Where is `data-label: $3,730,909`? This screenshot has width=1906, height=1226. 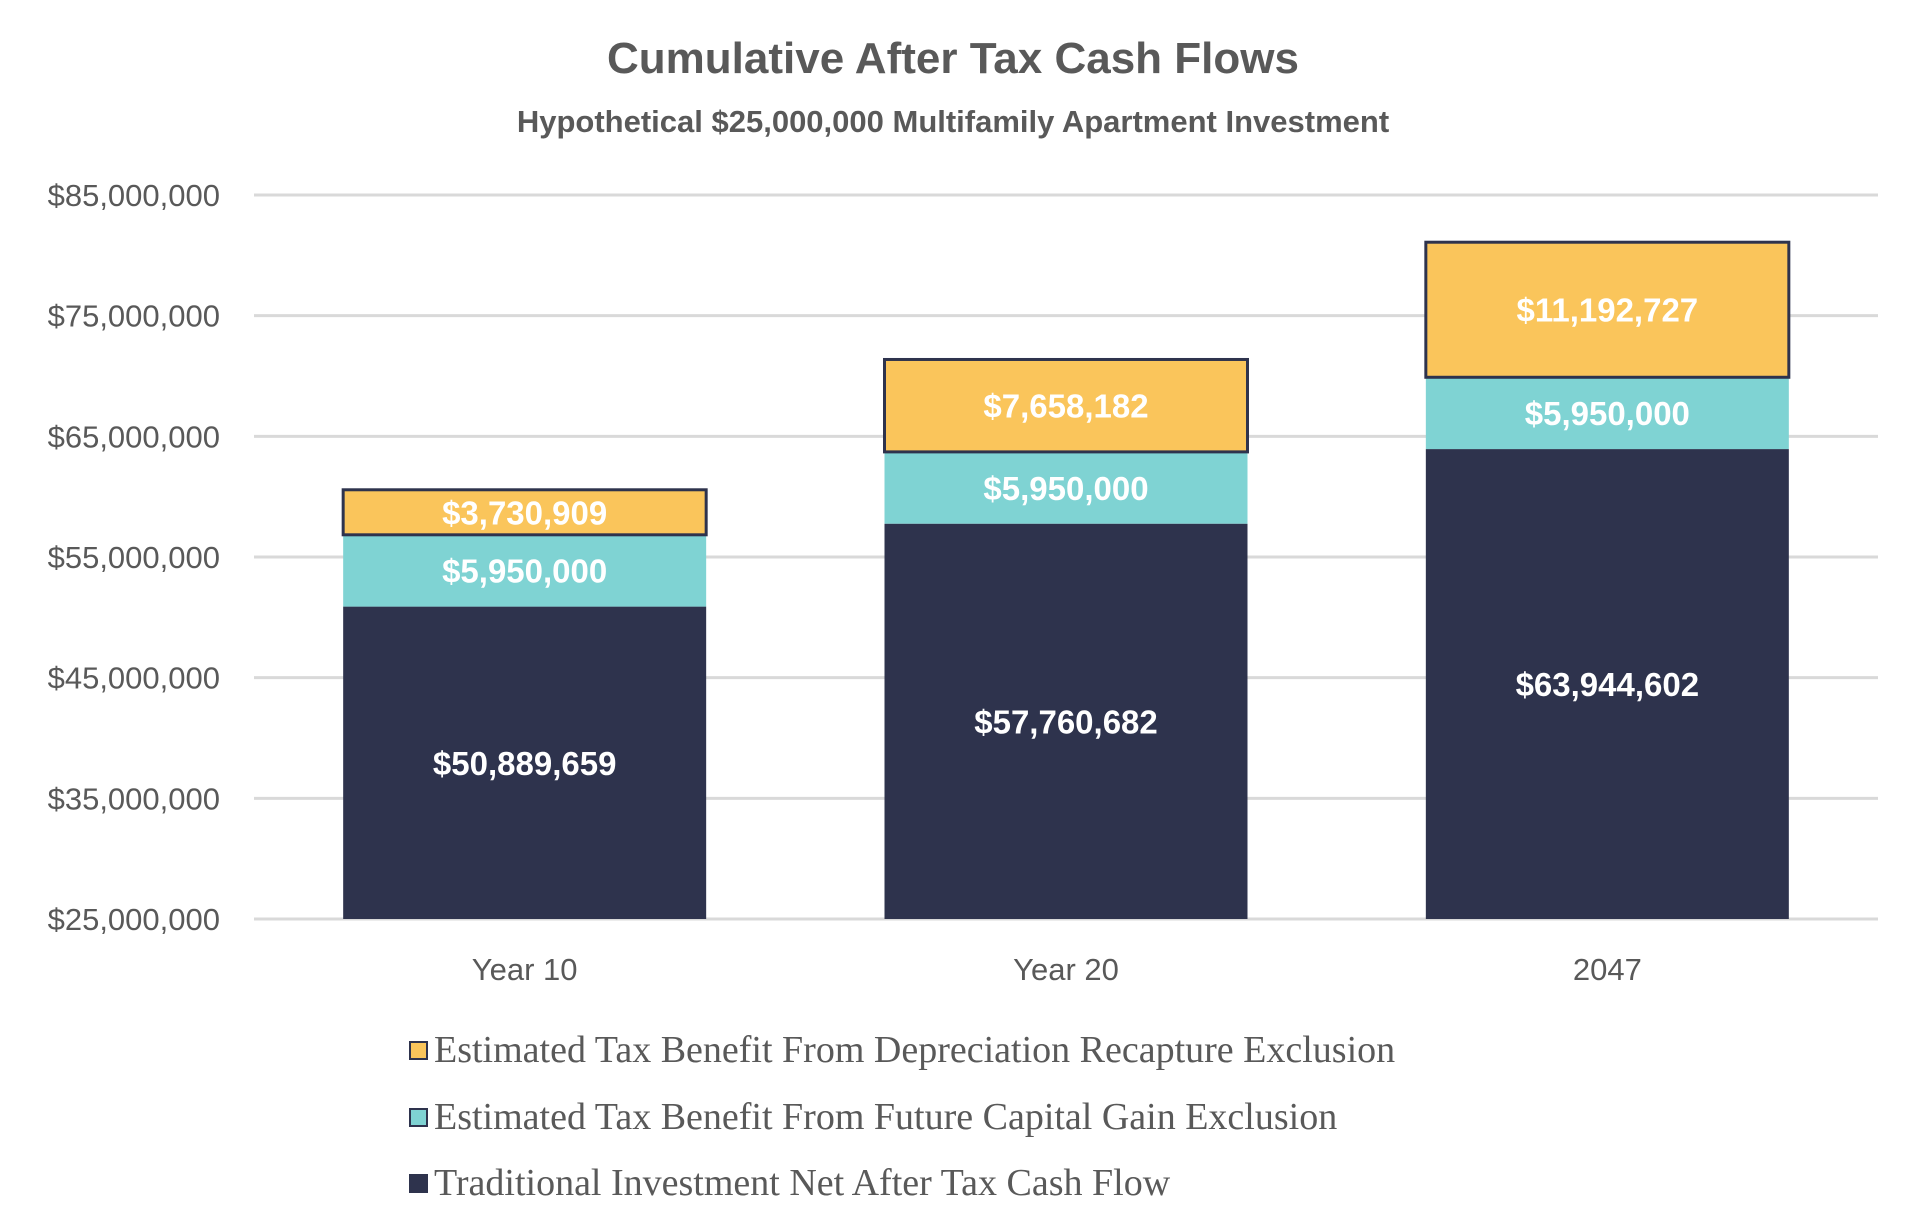
data-label: $3,730,909 is located at coordinates (524, 512).